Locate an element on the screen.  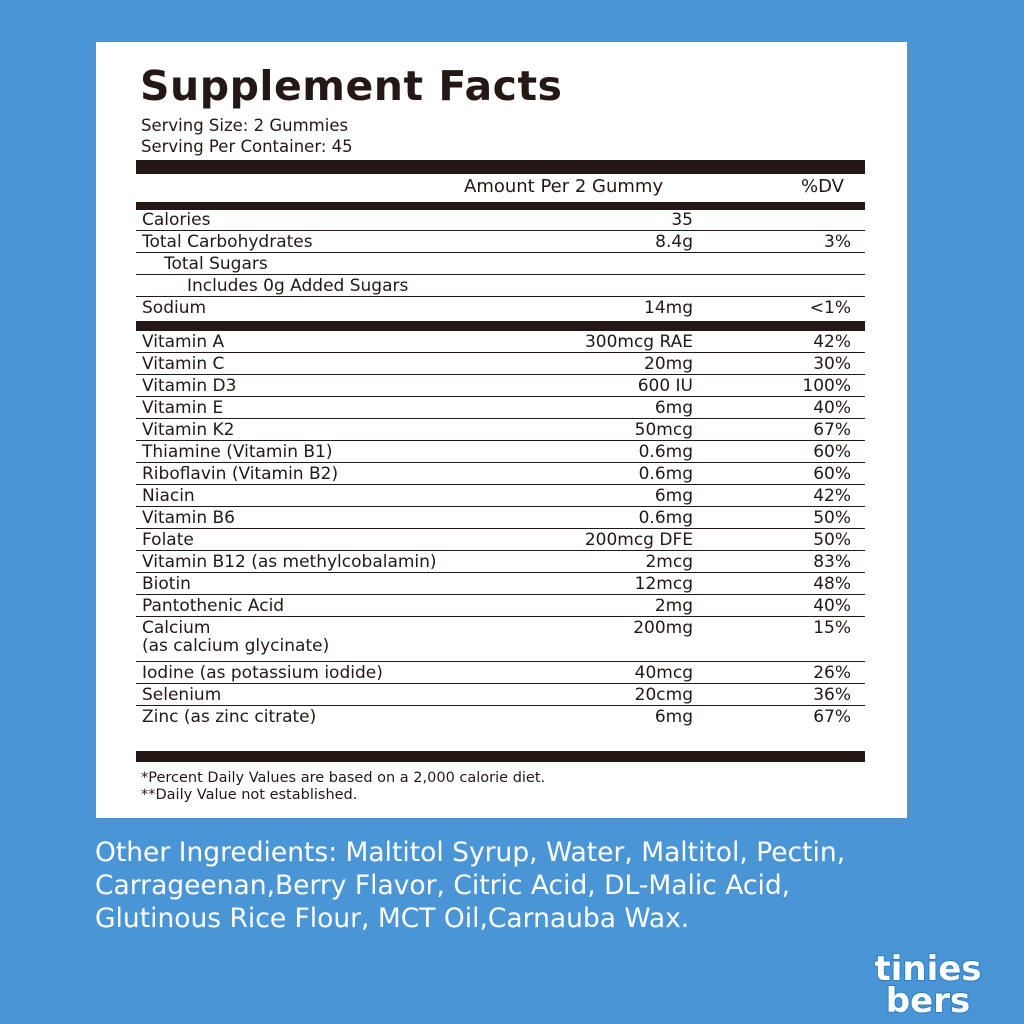
nutrient-name: Selenium is located at coordinates (181, 695).